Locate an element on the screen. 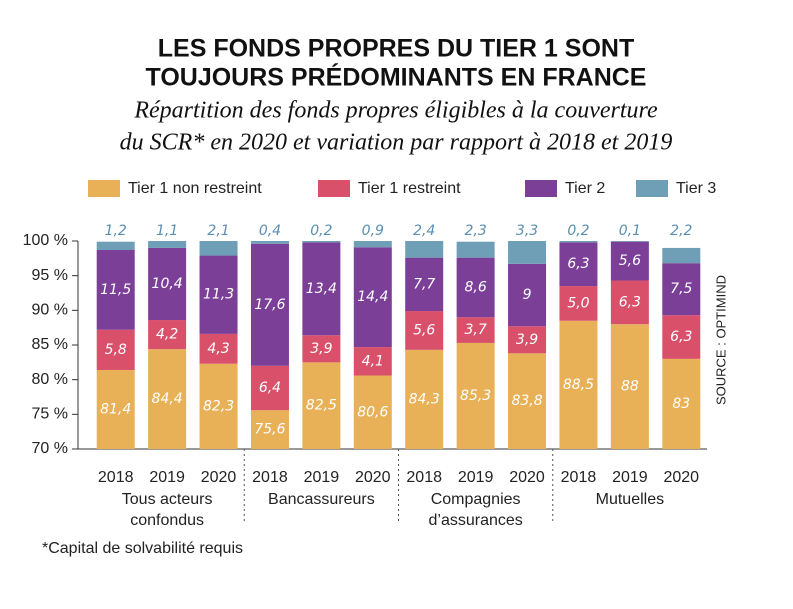  value-label: 6,3 is located at coordinates (681, 337).